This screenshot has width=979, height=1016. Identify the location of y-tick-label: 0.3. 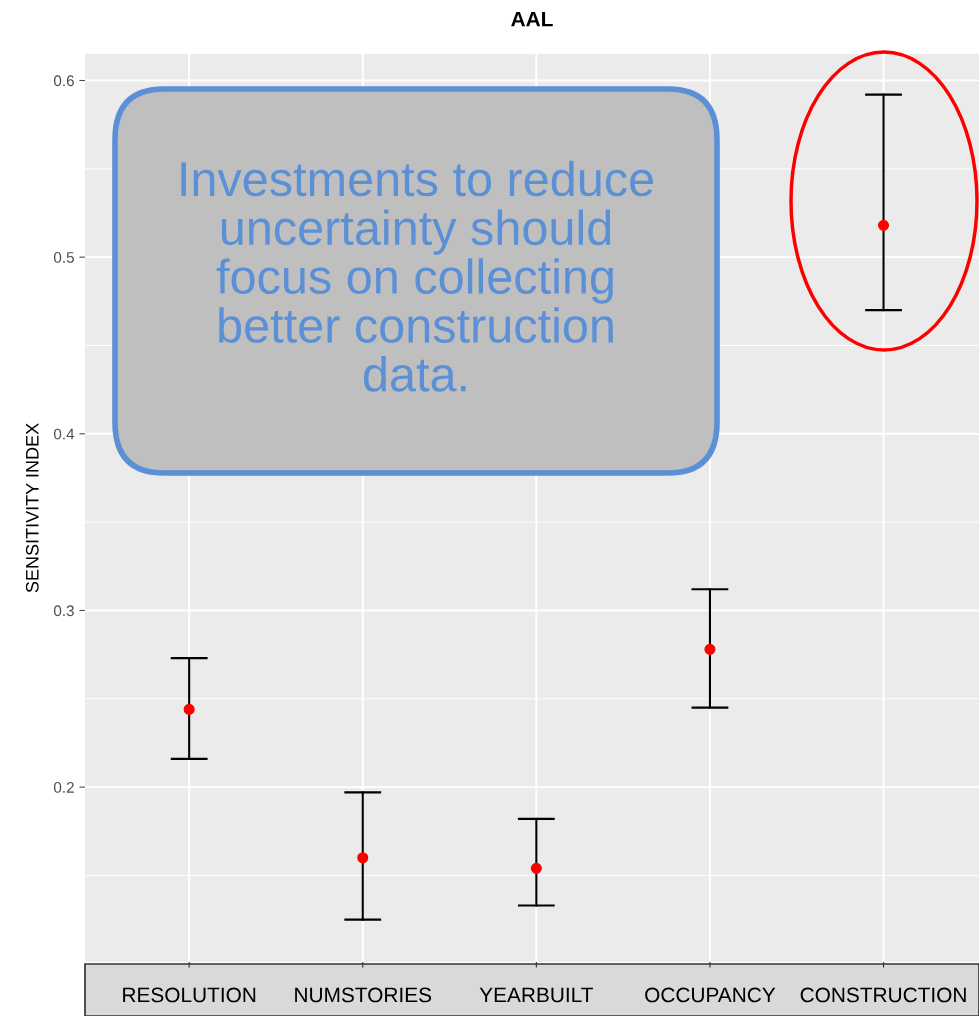
(63, 611).